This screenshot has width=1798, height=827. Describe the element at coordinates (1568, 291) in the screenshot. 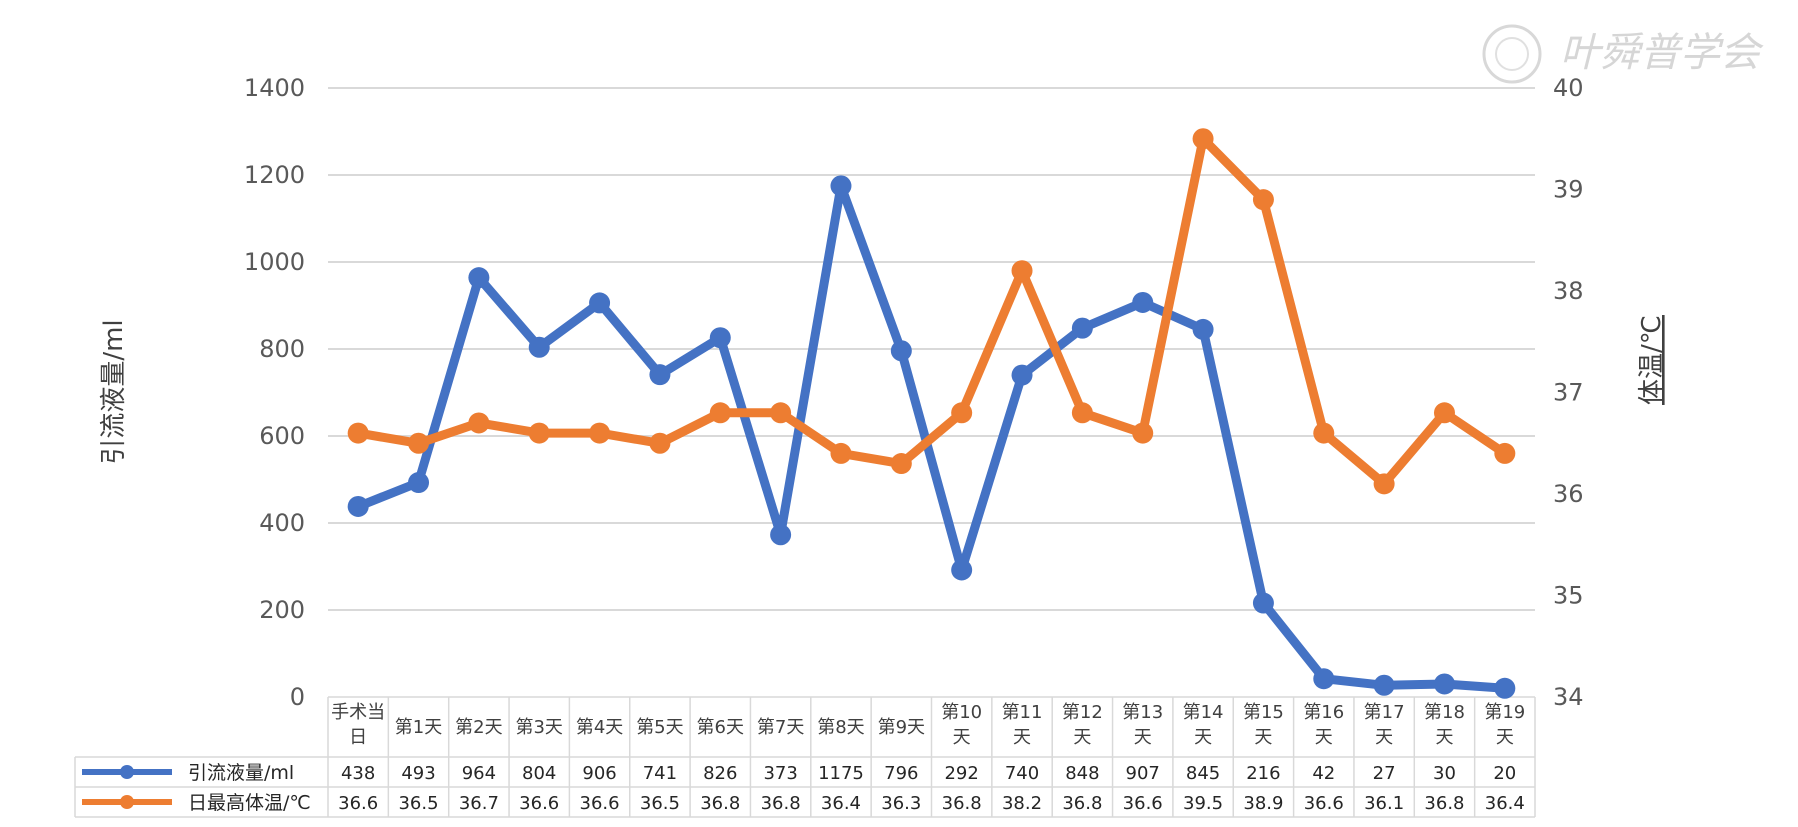

I see `right-tick-label: 38` at that location.